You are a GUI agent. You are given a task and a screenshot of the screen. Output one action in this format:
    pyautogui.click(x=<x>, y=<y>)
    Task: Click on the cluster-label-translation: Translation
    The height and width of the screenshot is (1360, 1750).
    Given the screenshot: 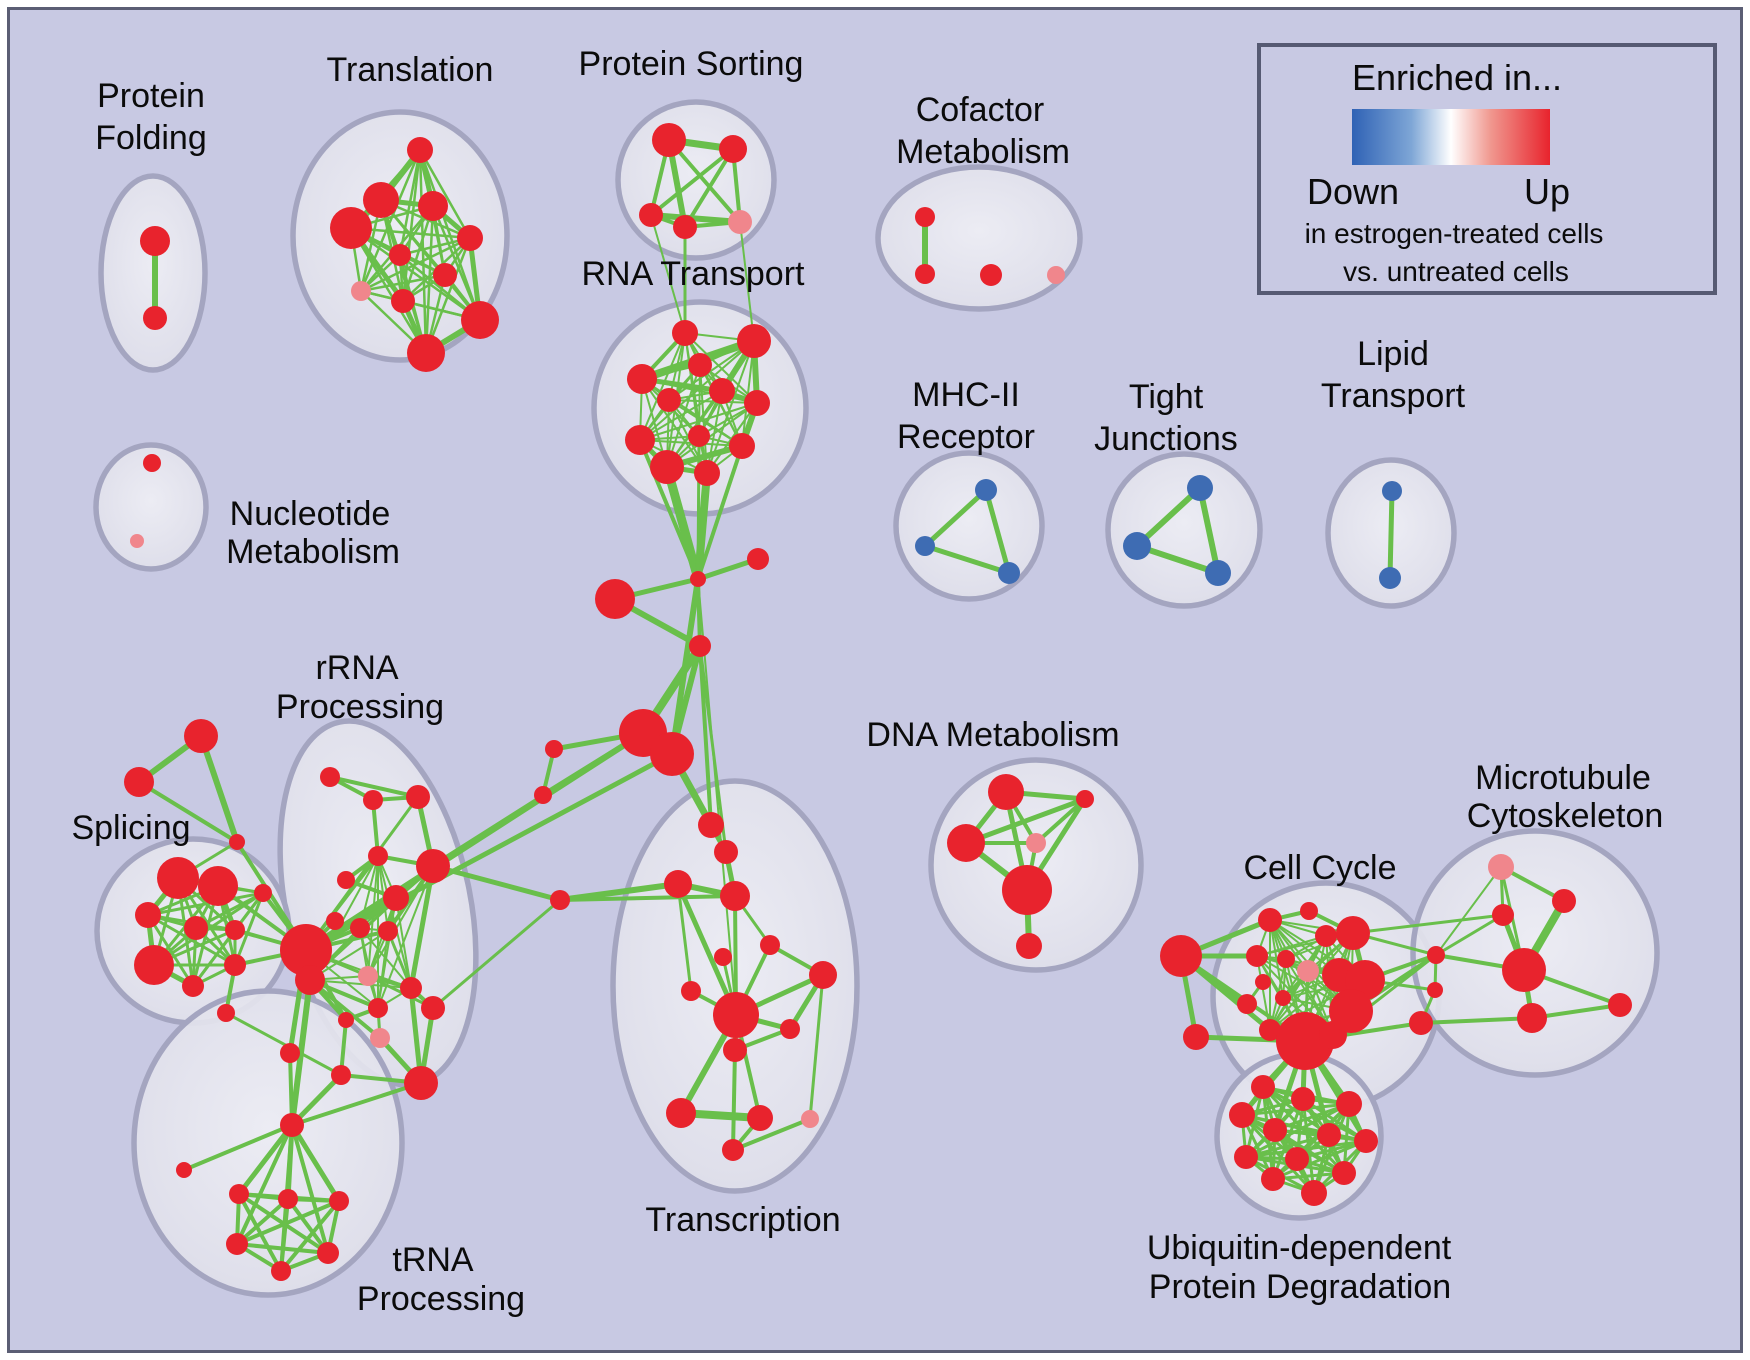 What is the action you would take?
    pyautogui.click(x=410, y=70)
    